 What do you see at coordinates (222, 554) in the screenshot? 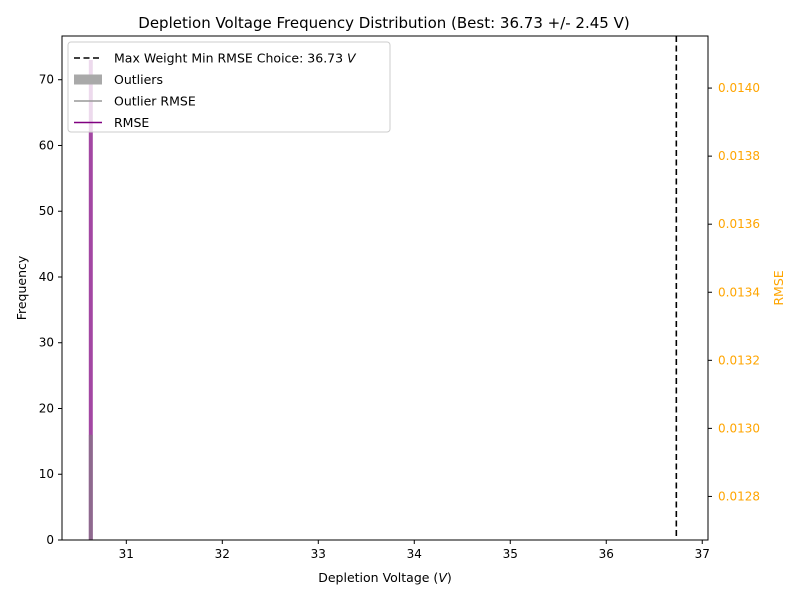
I see `x-tick-label: 32` at bounding box center [222, 554].